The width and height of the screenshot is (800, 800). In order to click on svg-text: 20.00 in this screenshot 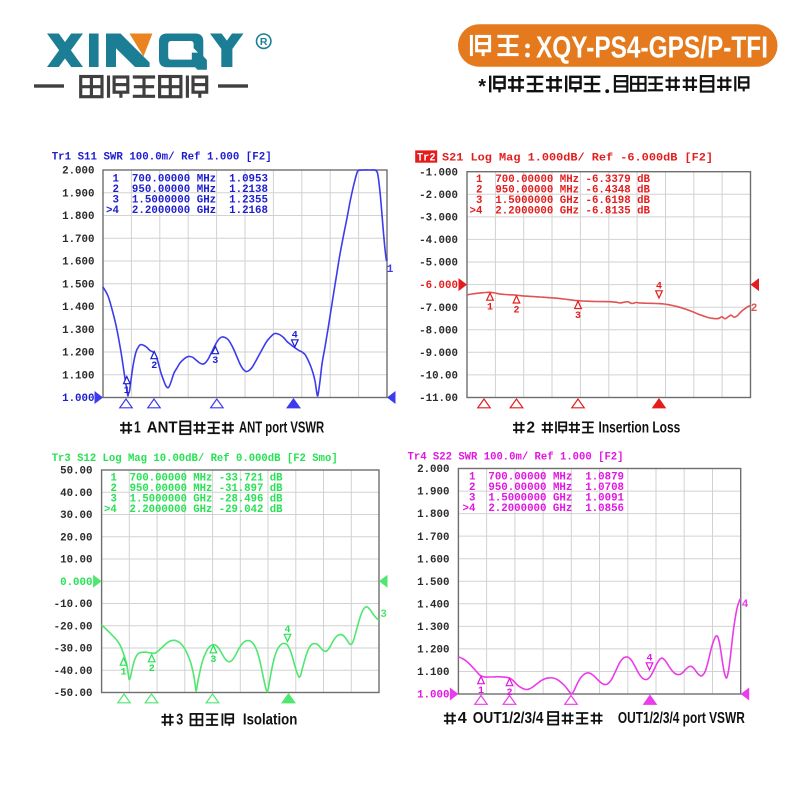, I will do `click(76, 538)`.